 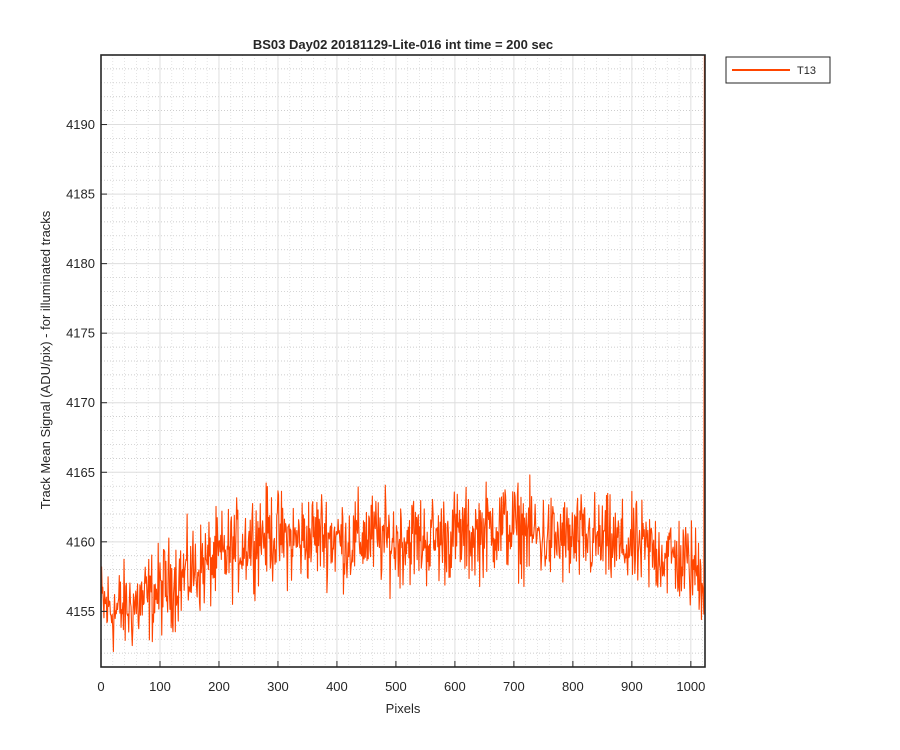 I want to click on y-tick-label: 4190, so click(x=80, y=124).